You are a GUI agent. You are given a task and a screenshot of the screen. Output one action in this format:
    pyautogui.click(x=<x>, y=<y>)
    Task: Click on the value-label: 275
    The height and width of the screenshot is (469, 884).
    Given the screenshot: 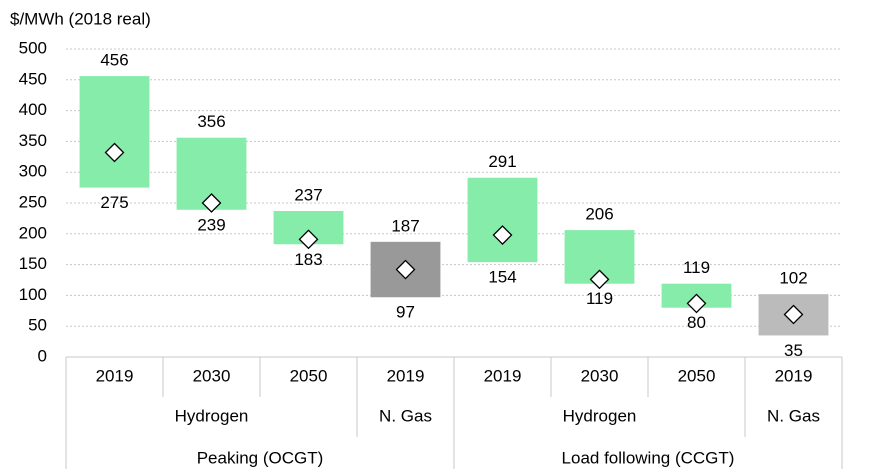 What is the action you would take?
    pyautogui.click(x=114, y=202)
    